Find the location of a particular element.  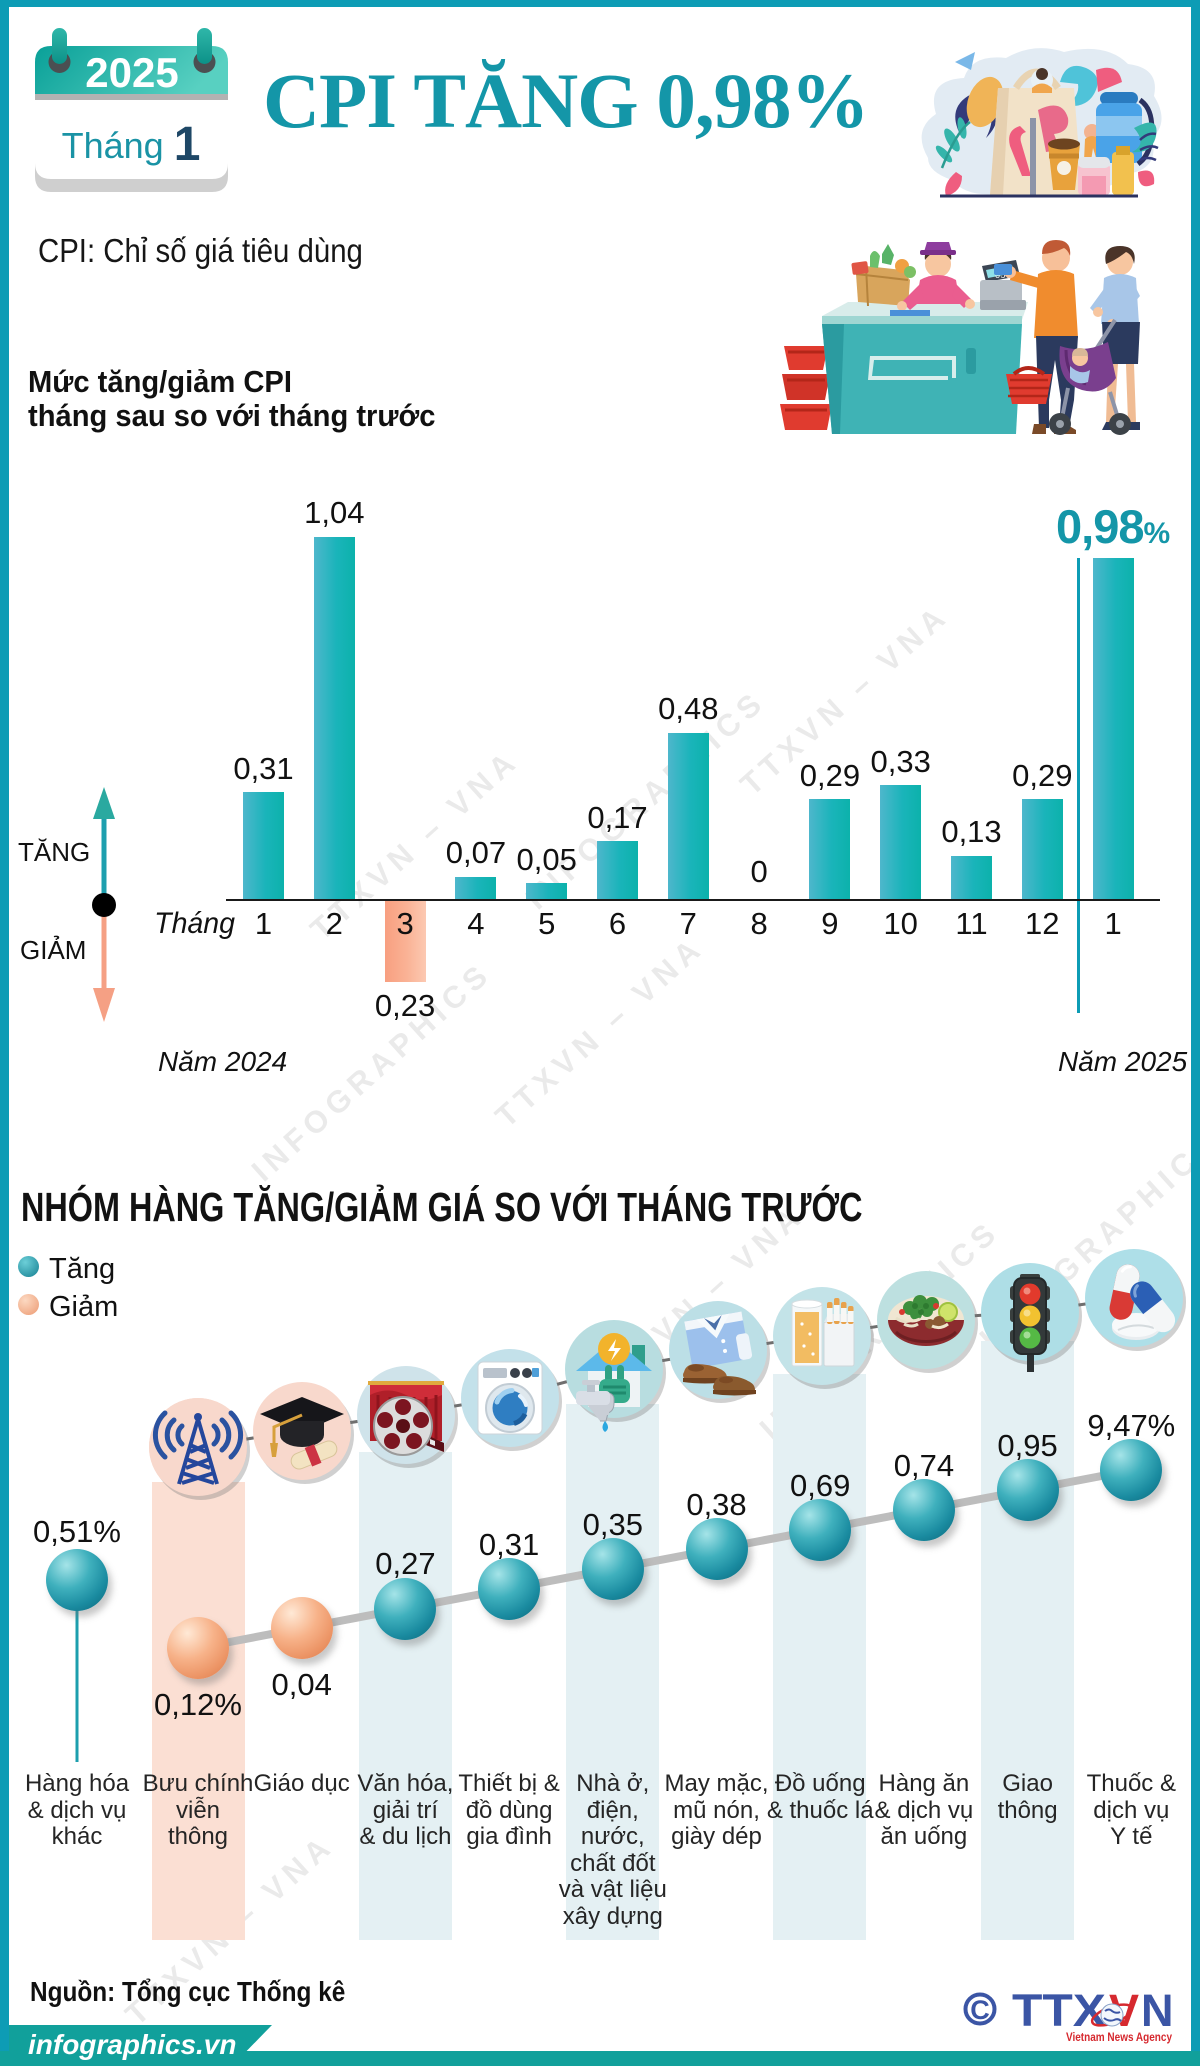

svg-text: Vietnam News Agency is located at coordinates (1119, 2037).